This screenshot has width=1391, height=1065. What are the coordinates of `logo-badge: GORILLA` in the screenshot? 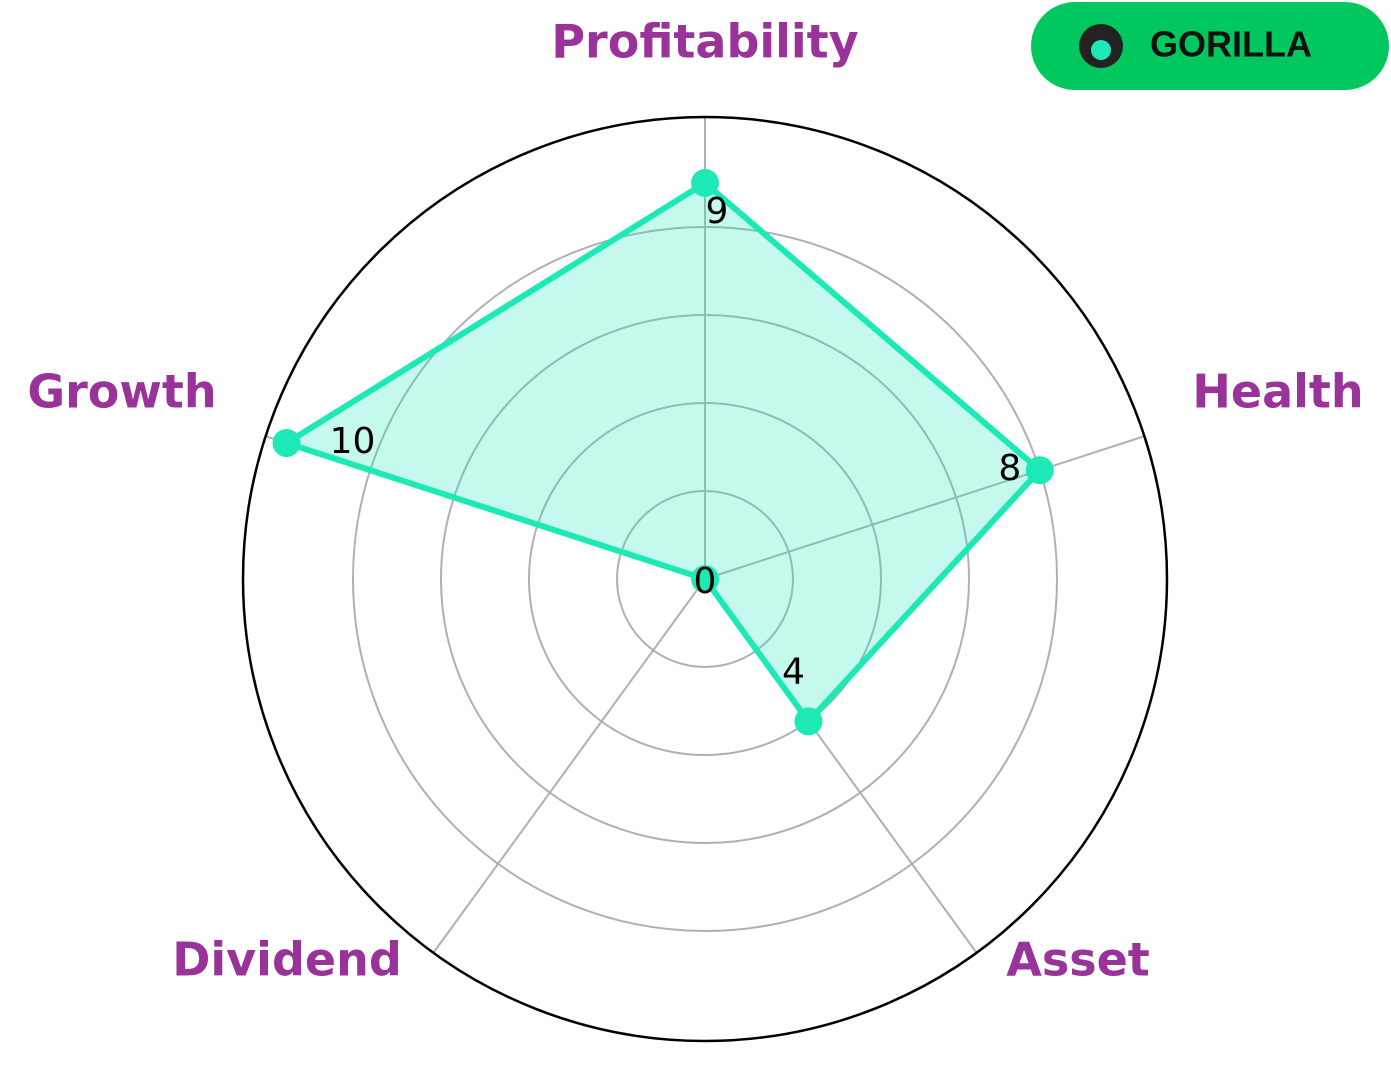 It's located at (1210, 46).